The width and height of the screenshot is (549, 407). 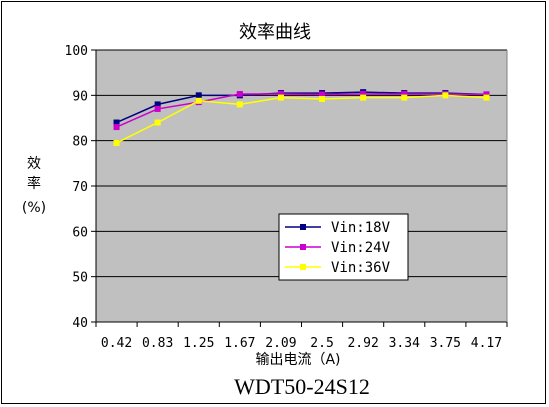 What do you see at coordinates (321, 343) in the screenshot?
I see `x-tick-label: 2.5` at bounding box center [321, 343].